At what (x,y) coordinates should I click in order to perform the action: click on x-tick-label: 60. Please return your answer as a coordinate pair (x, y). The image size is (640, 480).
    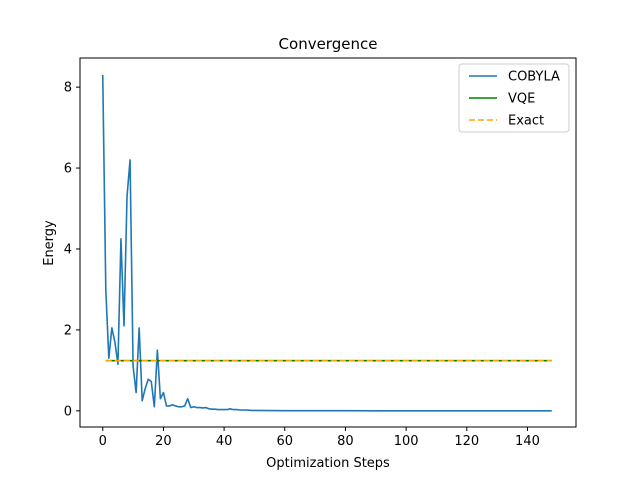
    Looking at the image, I should click on (284, 441).